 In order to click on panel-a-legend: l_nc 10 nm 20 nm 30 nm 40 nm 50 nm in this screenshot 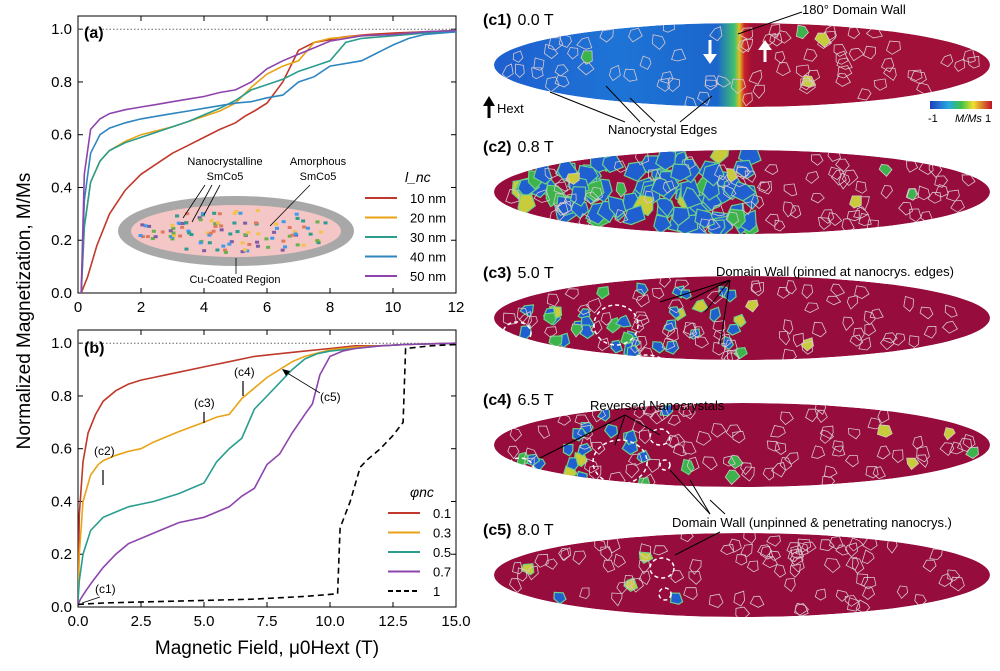, I will do `click(405, 226)`.